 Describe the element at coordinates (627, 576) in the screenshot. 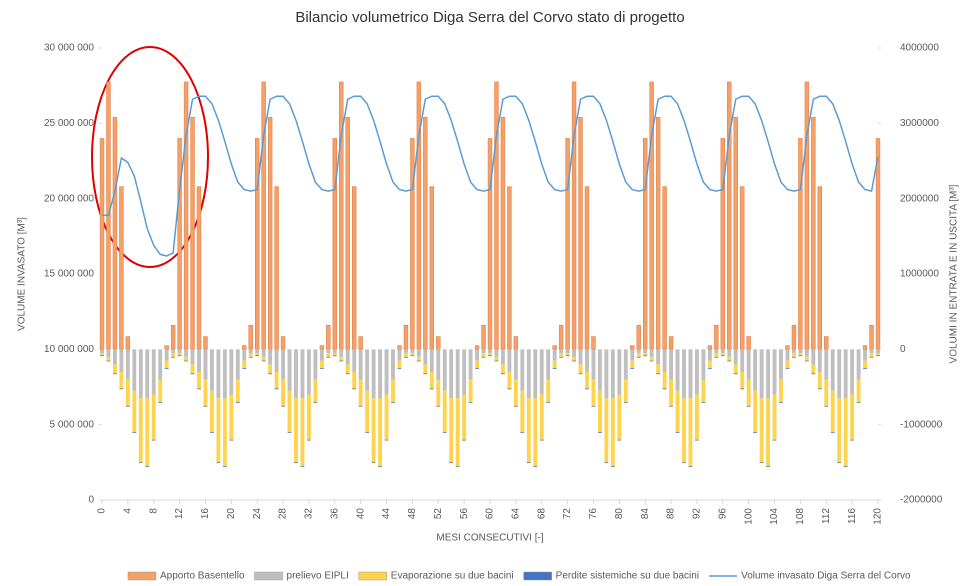

I see `legend-label: Perdite sistemiche su due bacini` at that location.